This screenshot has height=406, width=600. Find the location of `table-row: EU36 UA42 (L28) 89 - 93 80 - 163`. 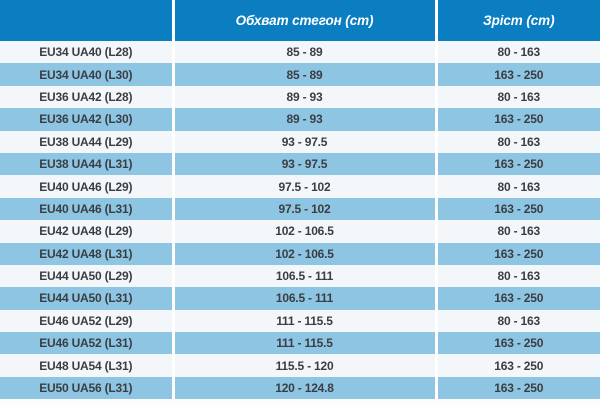

table-row: EU36 UA42 (L28) 89 - 93 80 - 163 is located at coordinates (300, 97).